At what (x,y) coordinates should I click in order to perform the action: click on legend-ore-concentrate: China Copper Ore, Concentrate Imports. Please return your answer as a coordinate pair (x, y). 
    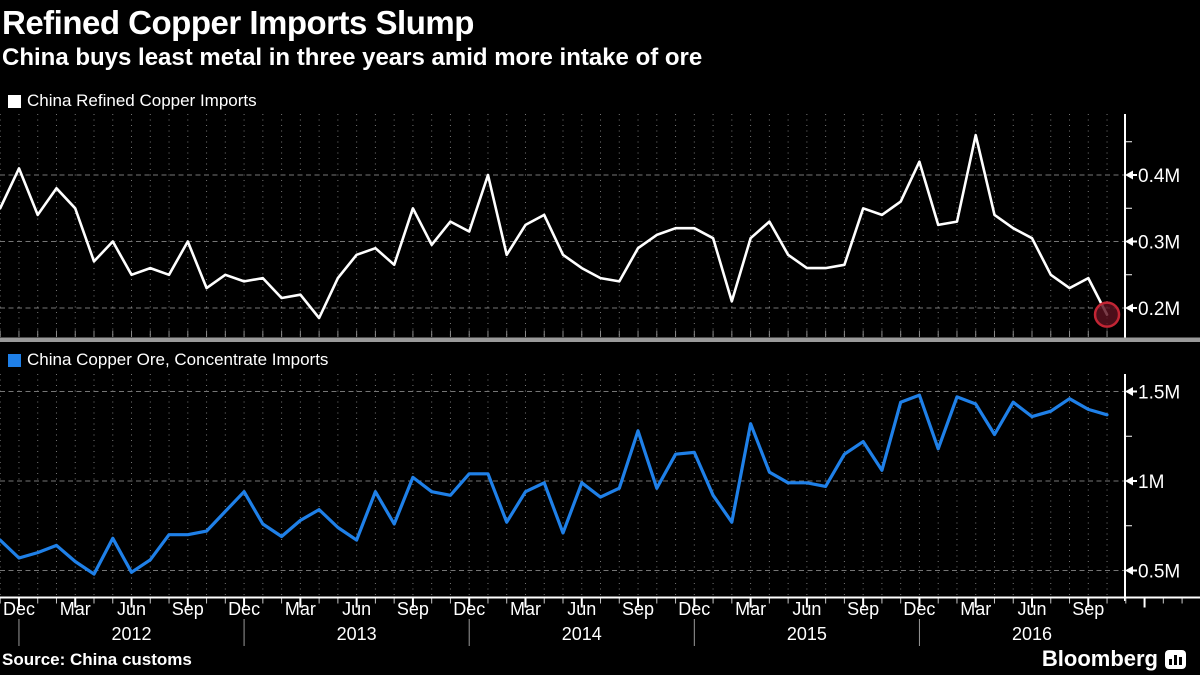
    Looking at the image, I should click on (168, 360).